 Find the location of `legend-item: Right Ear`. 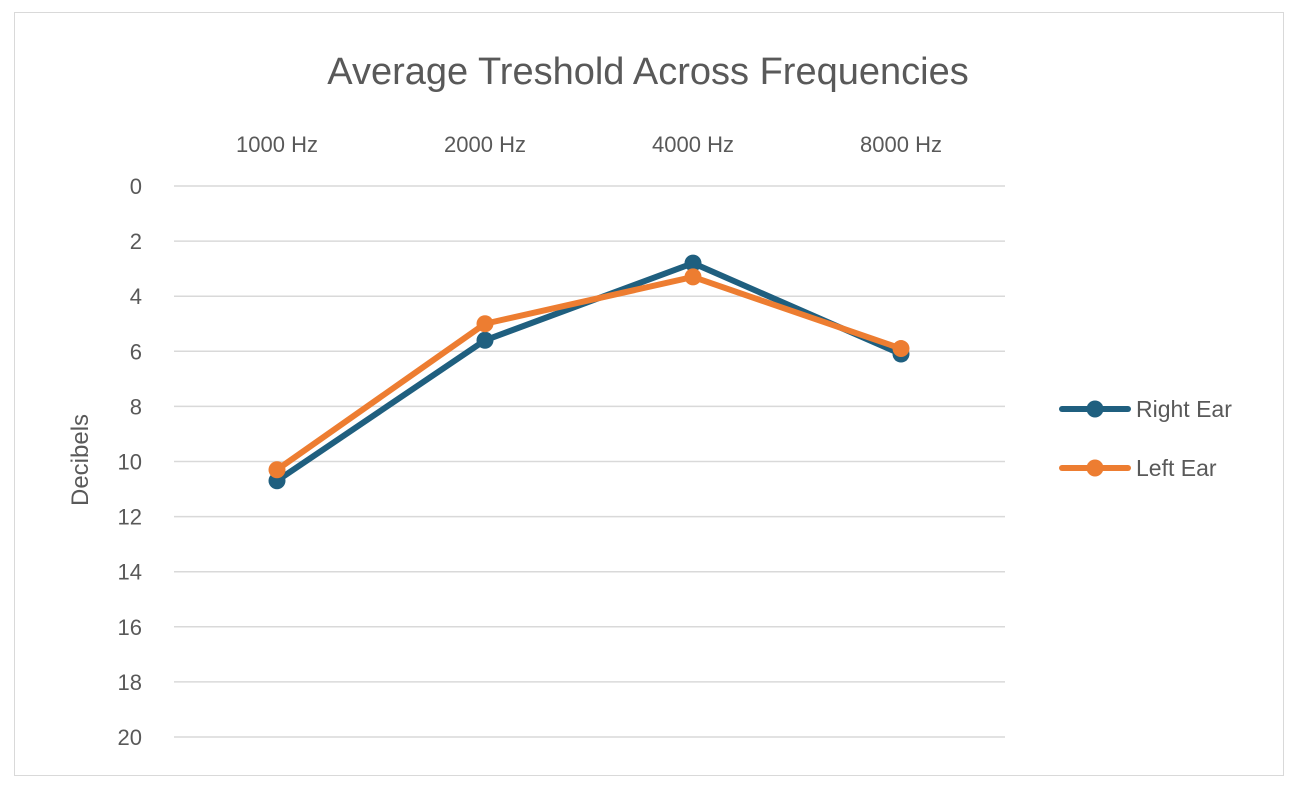

legend-item: Right Ear is located at coordinates (1145, 409).